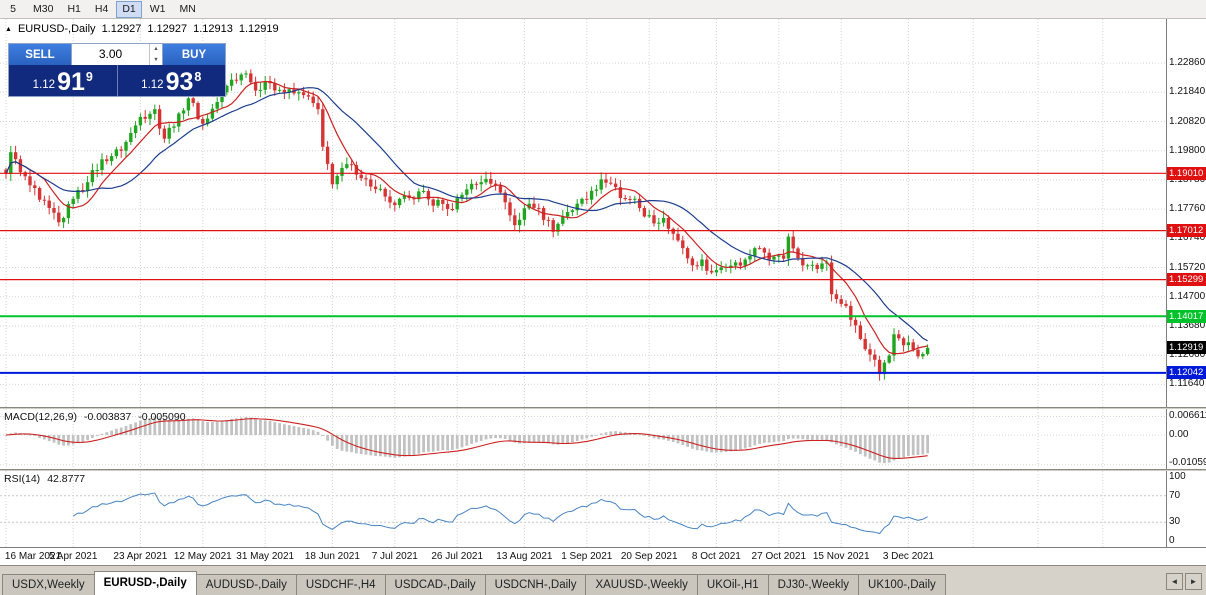 The image size is (1206, 595). What do you see at coordinates (1186, 373) in the screenshot?
I see `hline-price-badge: 1.12042` at bounding box center [1186, 373].